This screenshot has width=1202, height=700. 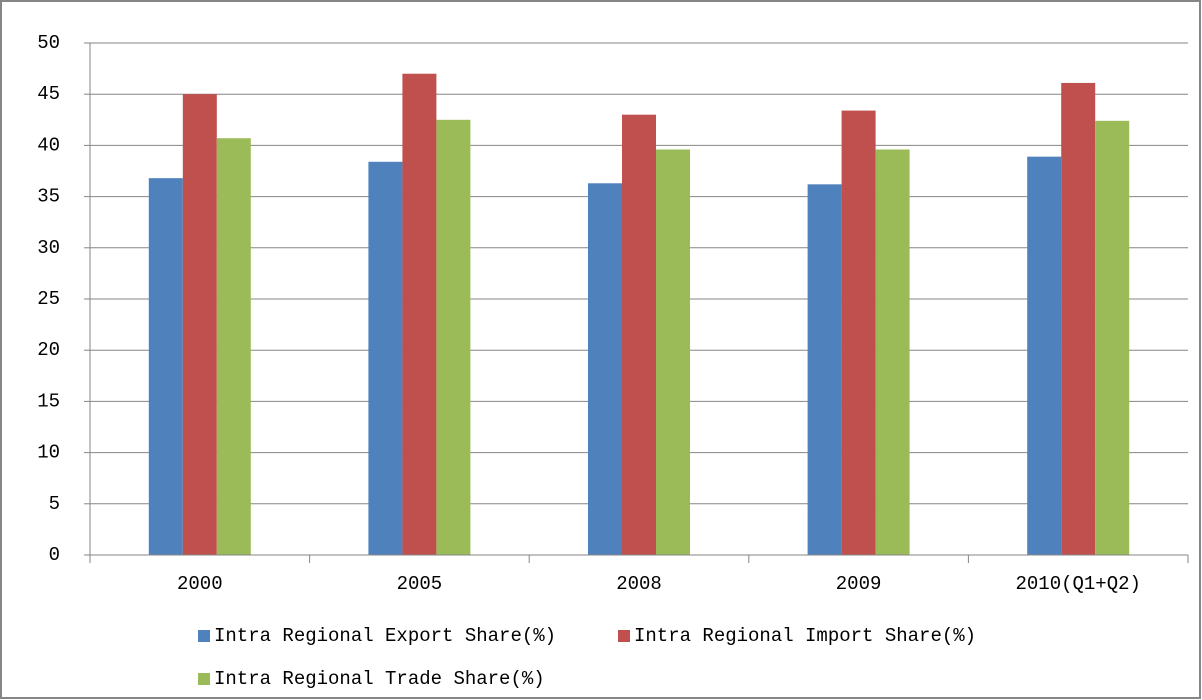 What do you see at coordinates (48, 453) in the screenshot?
I see `y-tick-label: 10` at bounding box center [48, 453].